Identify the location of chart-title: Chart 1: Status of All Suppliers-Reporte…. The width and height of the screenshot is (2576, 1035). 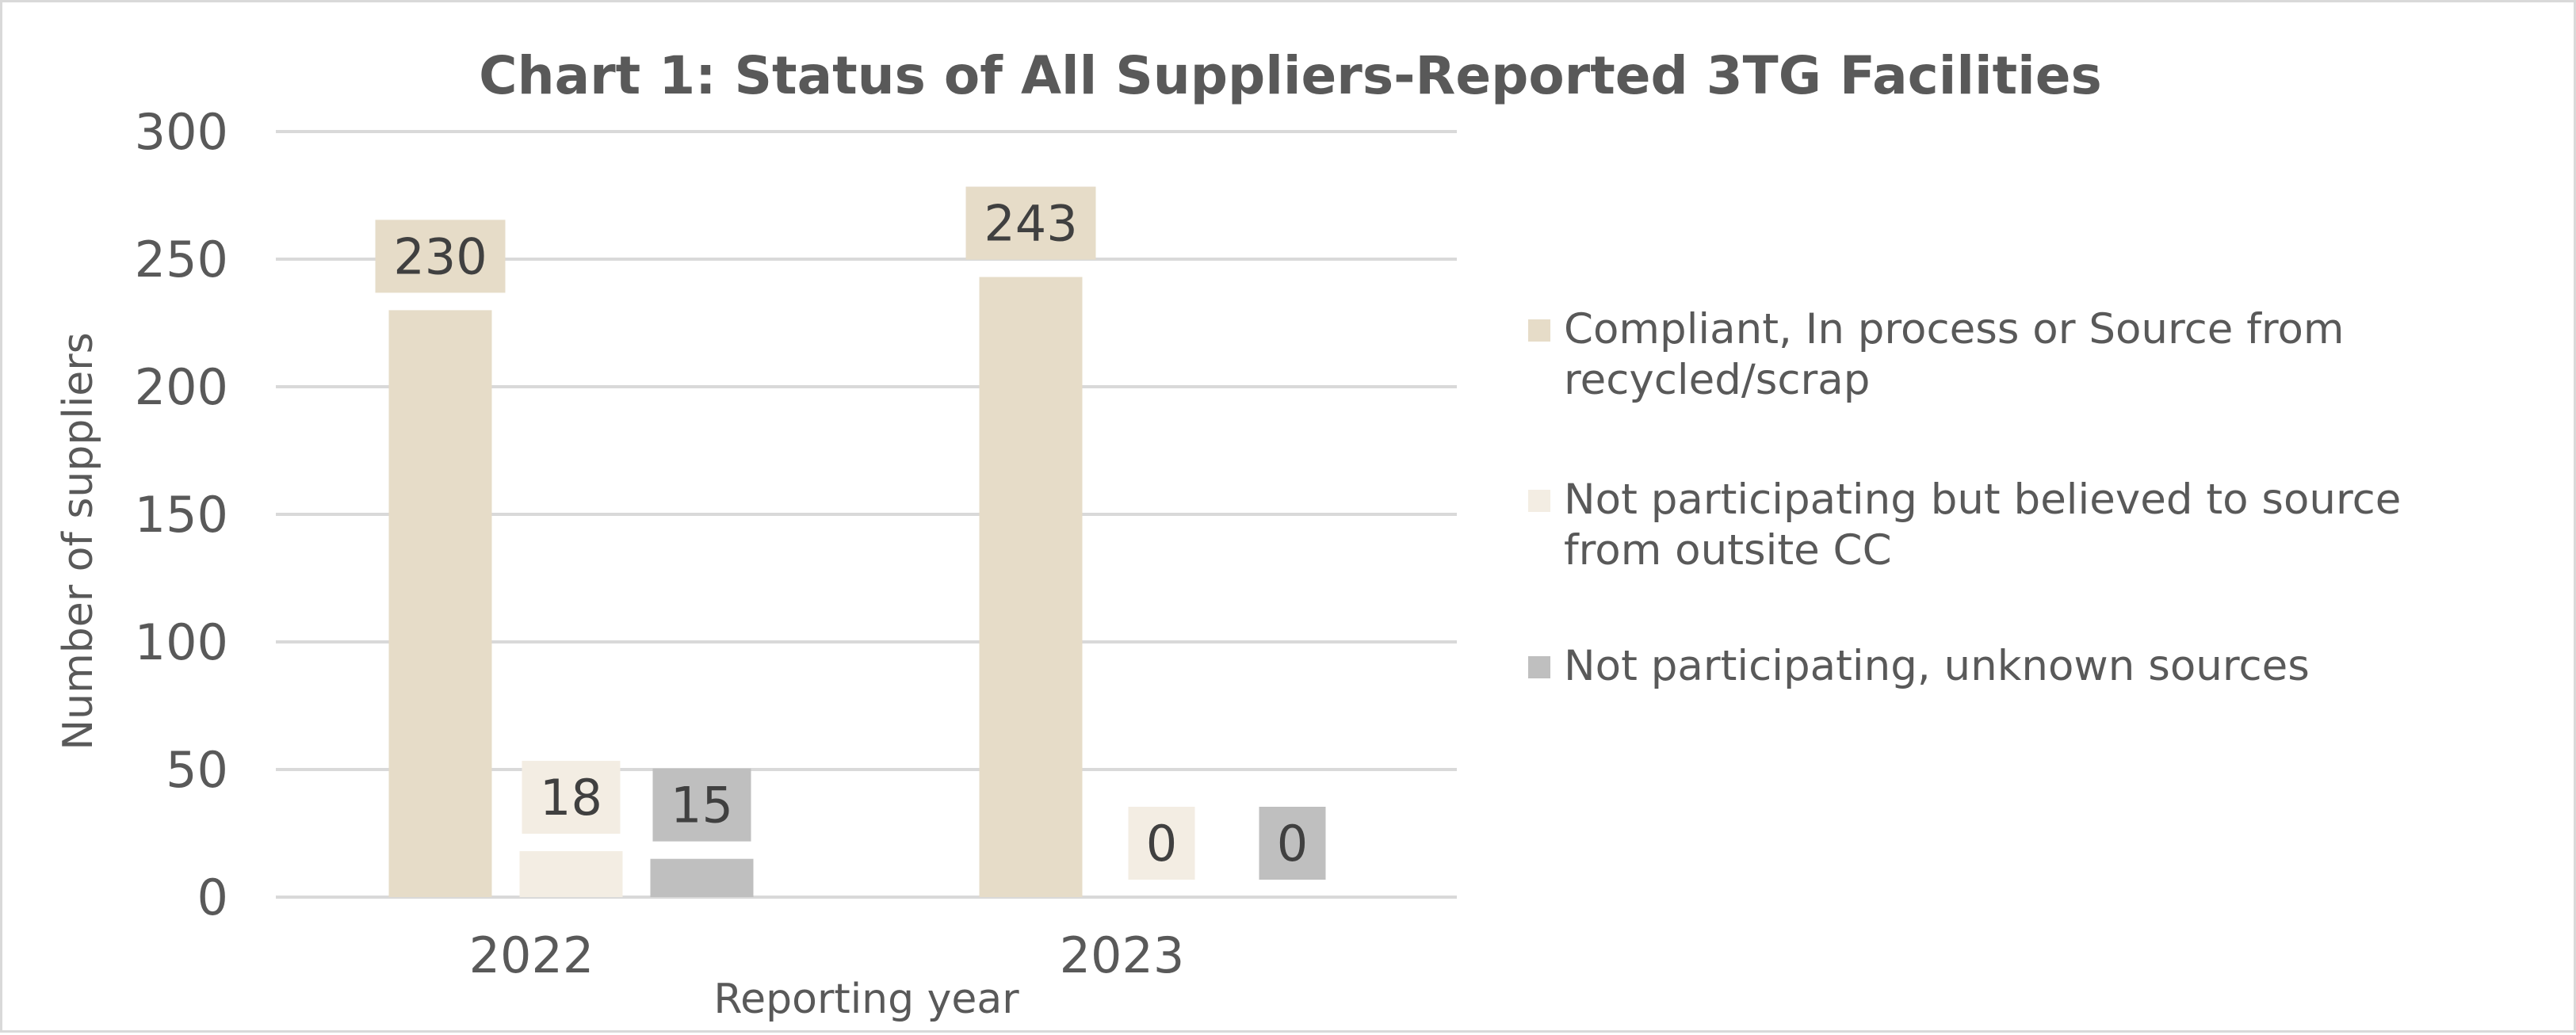
(1290, 75).